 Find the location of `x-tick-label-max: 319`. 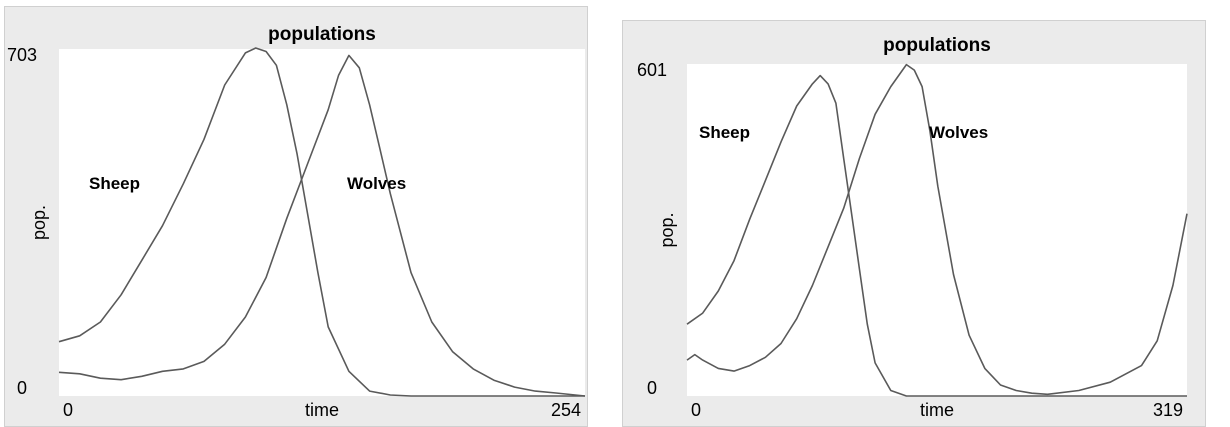

x-tick-label-max: 319 is located at coordinates (1168, 410).